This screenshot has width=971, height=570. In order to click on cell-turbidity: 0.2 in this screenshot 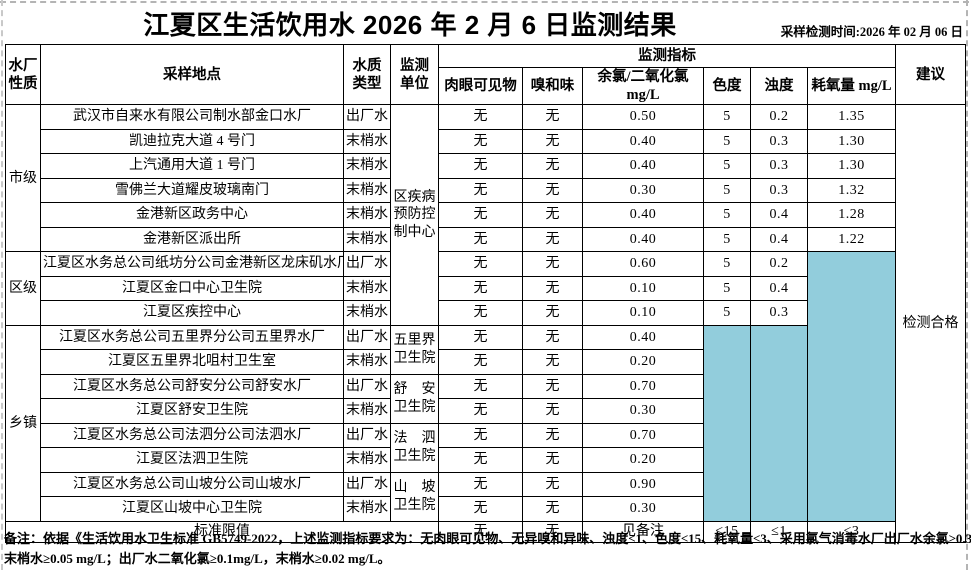, I will do `click(779, 117)`.